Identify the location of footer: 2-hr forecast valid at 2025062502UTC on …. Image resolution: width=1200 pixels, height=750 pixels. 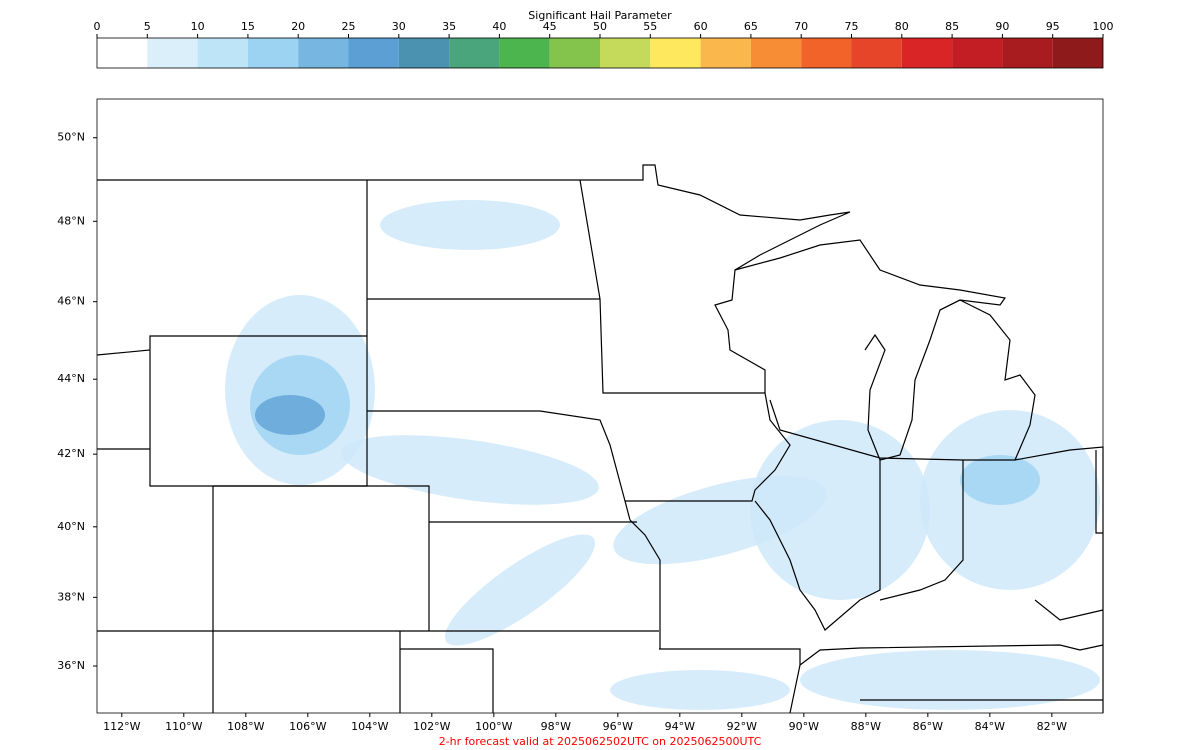
(600, 741).